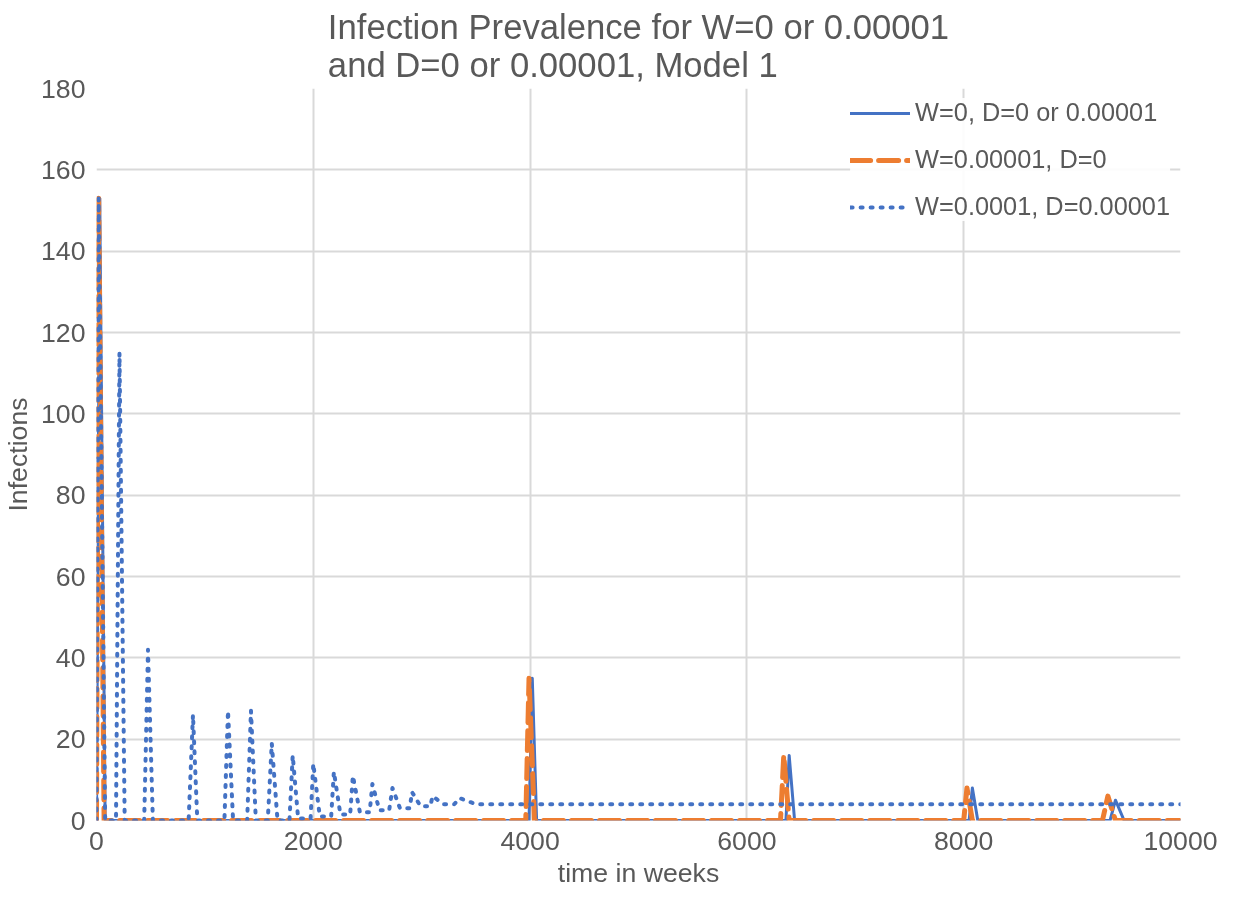 Image resolution: width=1249 pixels, height=907 pixels. What do you see at coordinates (18, 454) in the screenshot?
I see `y-axis-title: Infections` at bounding box center [18, 454].